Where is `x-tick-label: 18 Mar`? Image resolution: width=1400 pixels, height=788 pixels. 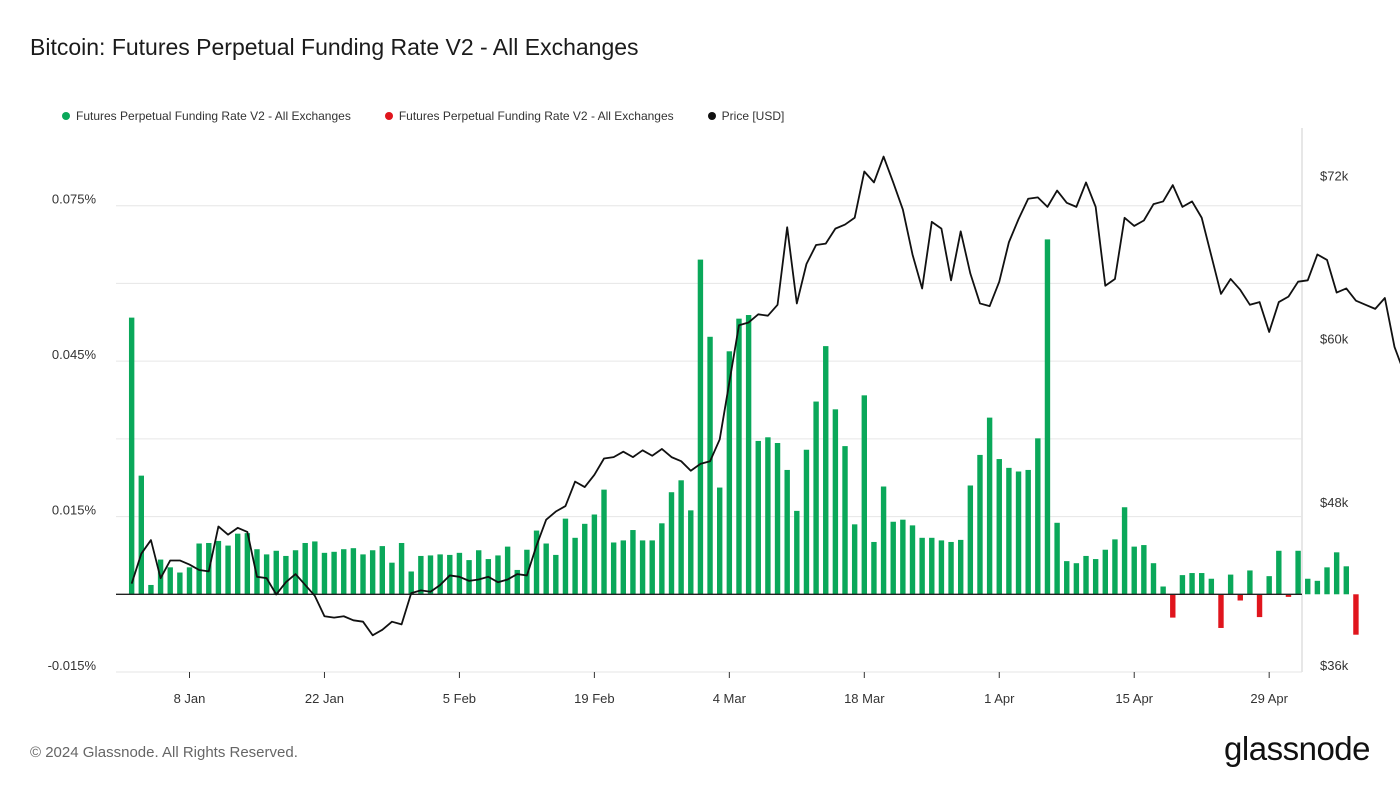
x-tick-label: 18 Mar is located at coordinates (864, 698).